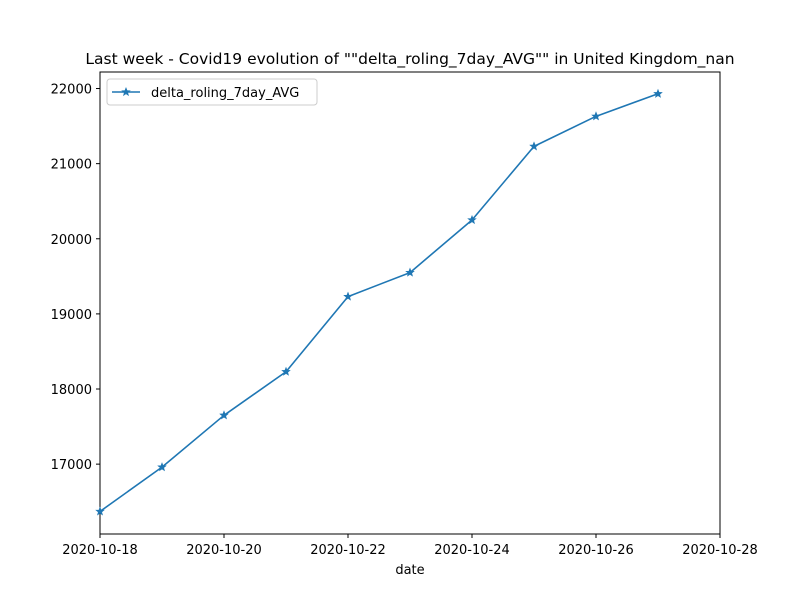  What do you see at coordinates (224, 550) in the screenshot?
I see `x-tick-label: 2020-10-20` at bounding box center [224, 550].